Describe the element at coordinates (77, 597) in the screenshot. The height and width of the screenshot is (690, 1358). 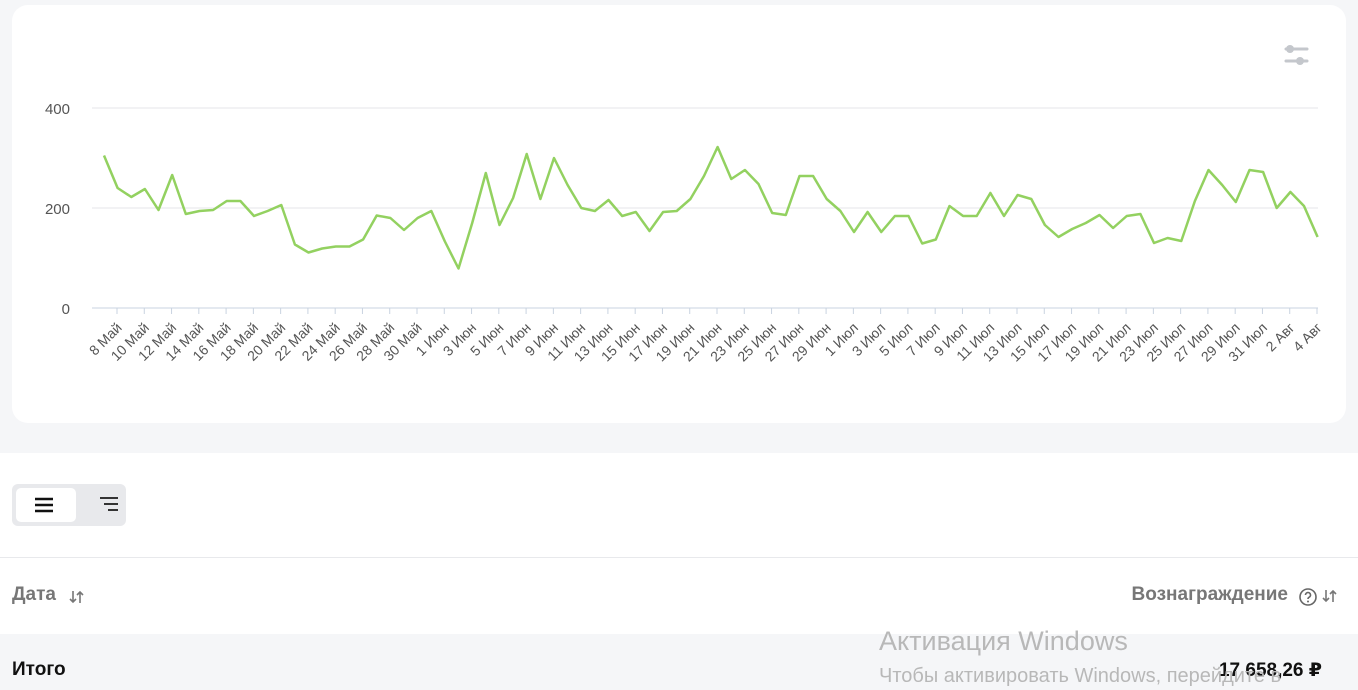
I see `sort-icon` at that location.